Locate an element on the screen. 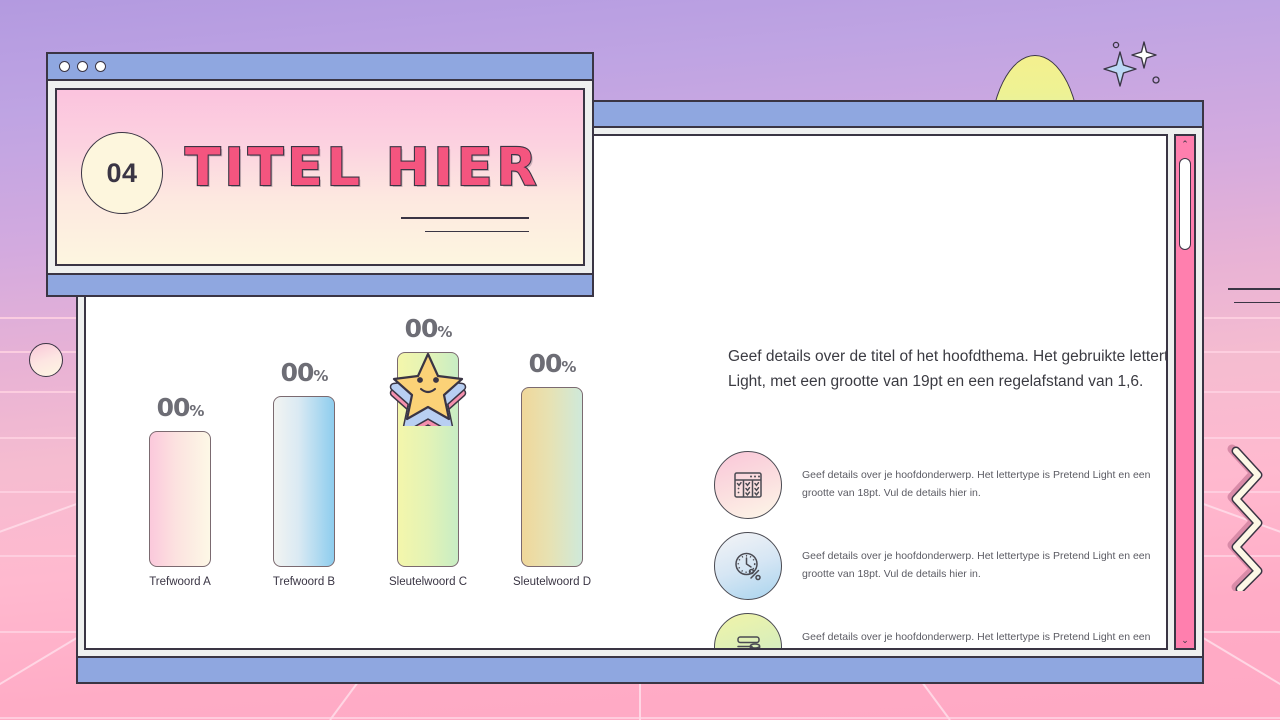 The image size is (1280, 720). minimize-dot-icon is located at coordinates (82, 66).